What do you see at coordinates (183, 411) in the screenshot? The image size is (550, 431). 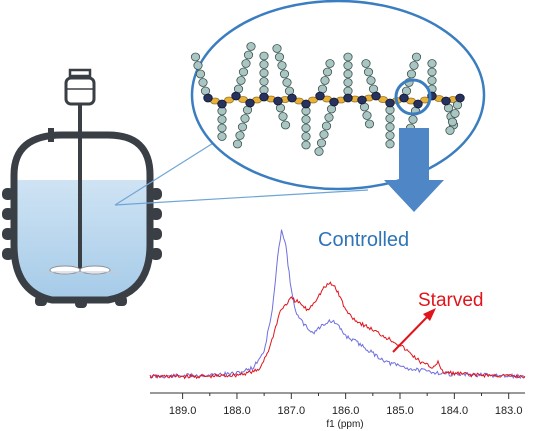 I see `x-tick-label: 189.0` at bounding box center [183, 411].